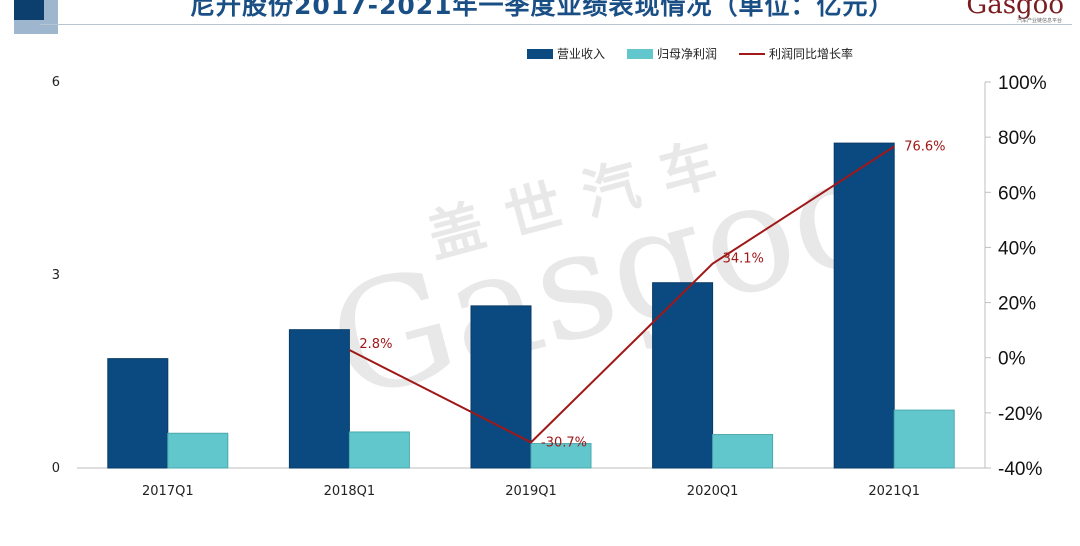 This screenshot has height=546, width=1080. I want to click on y-right-tick-label: 40%, so click(1017, 248).